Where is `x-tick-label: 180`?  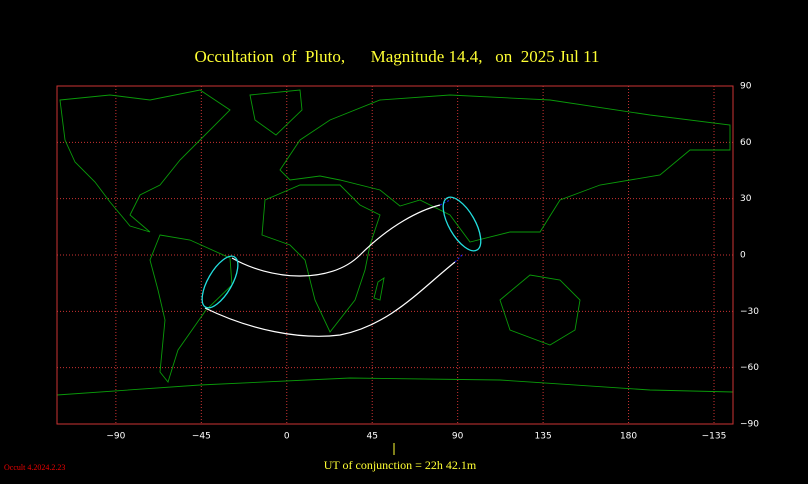
x-tick-label: 180 is located at coordinates (628, 437).